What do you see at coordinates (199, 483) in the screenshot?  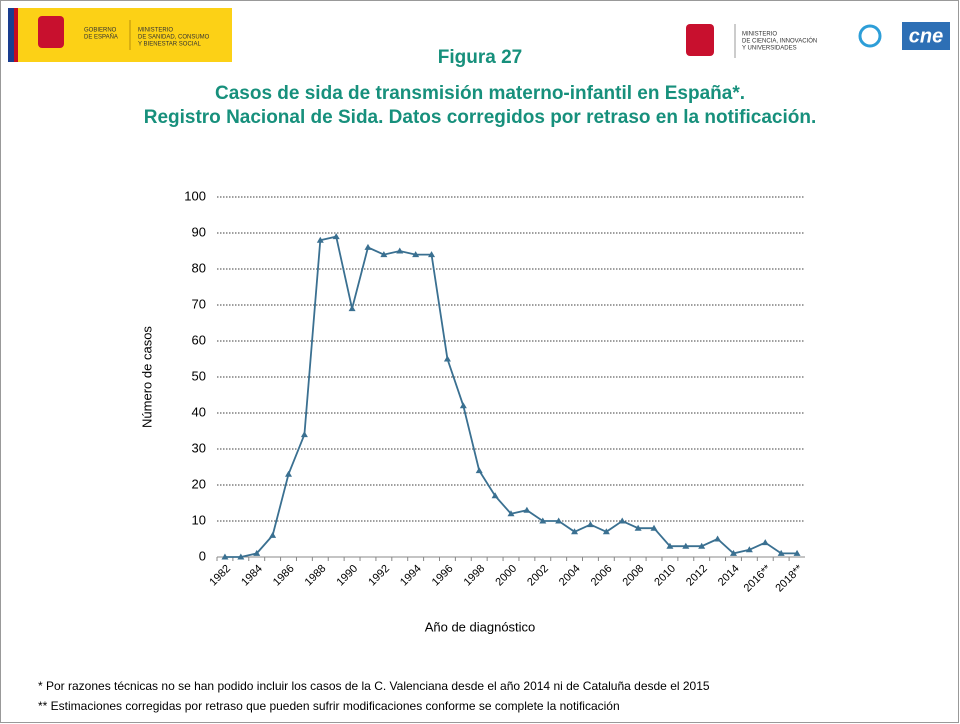 I see `y-tick-label: 20` at bounding box center [199, 483].